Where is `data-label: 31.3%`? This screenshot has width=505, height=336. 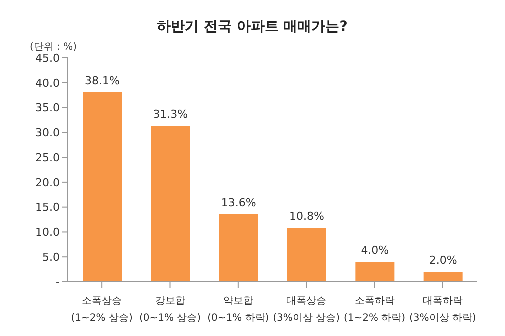 data-label: 31.3% is located at coordinates (170, 115).